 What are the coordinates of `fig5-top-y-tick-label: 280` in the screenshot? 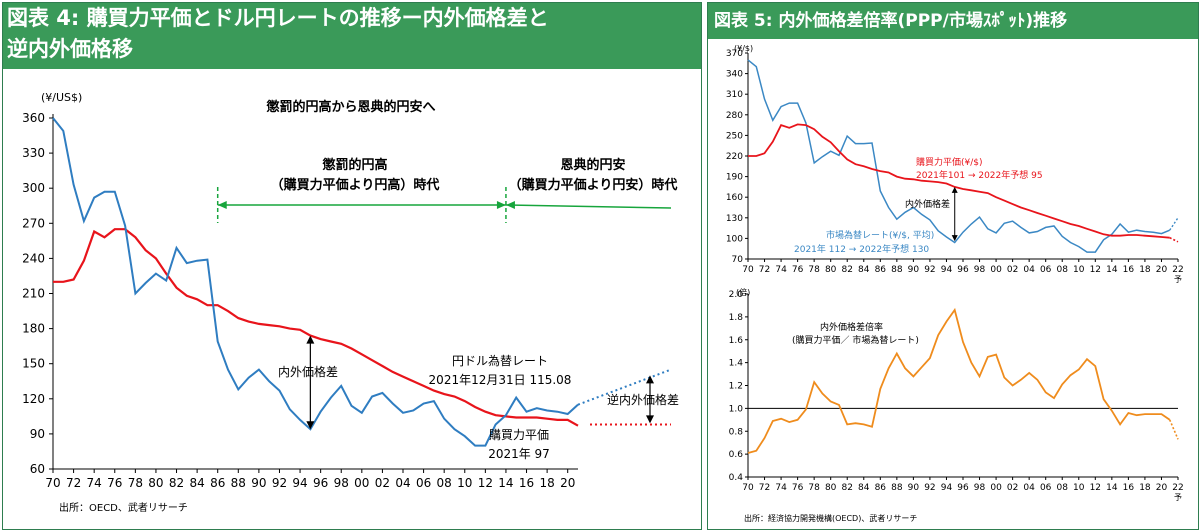 It's located at (734, 116).